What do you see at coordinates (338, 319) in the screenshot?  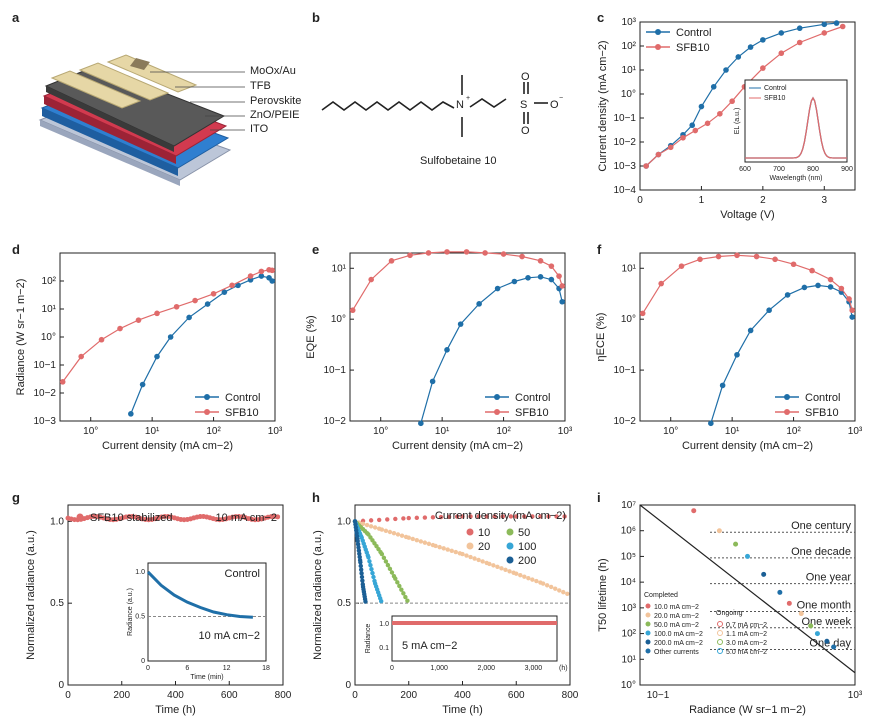 I see `chart-e-ytick-label: 10°` at bounding box center [338, 319].